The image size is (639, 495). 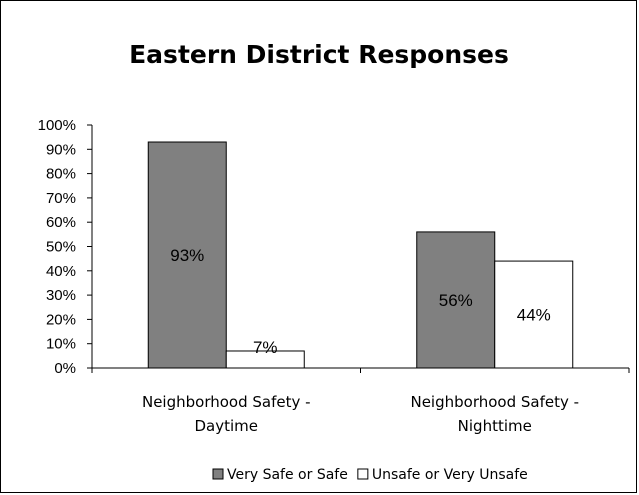 What do you see at coordinates (57, 125) in the screenshot?
I see `y-tick-label: 100%` at bounding box center [57, 125].